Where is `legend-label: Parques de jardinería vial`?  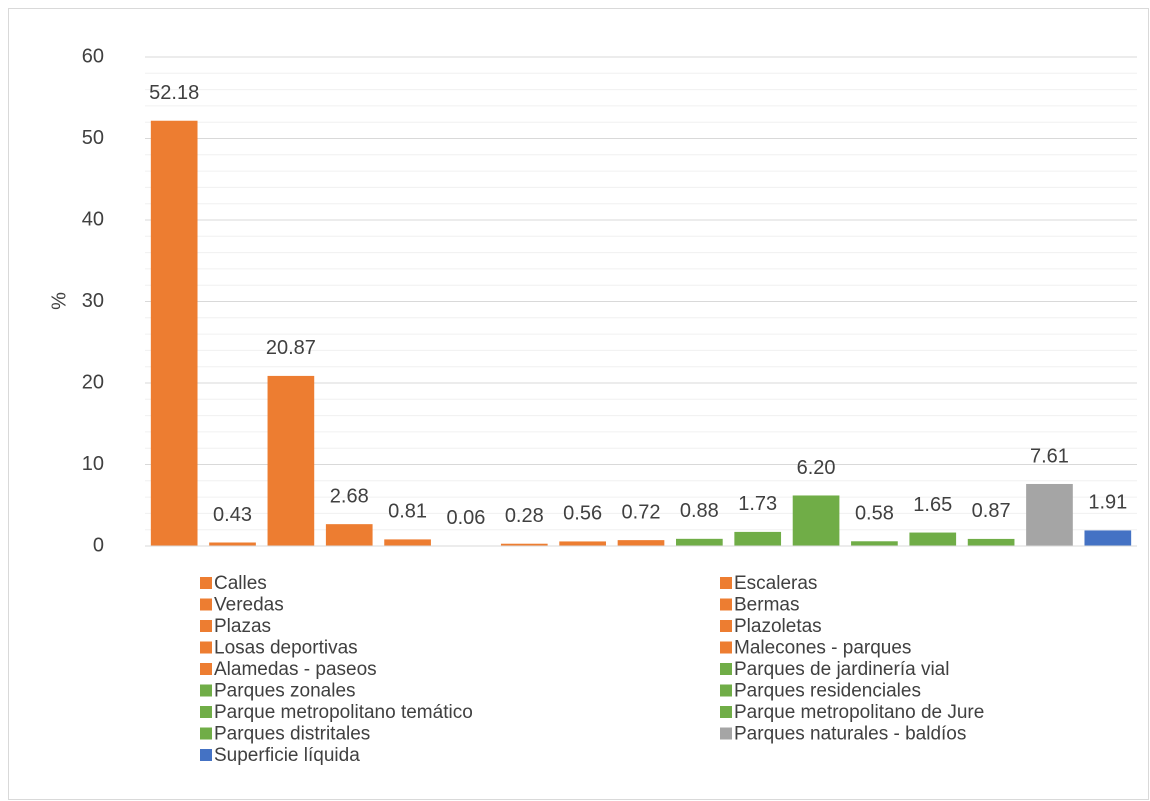 legend-label: Parques de jardinería vial is located at coordinates (841, 669).